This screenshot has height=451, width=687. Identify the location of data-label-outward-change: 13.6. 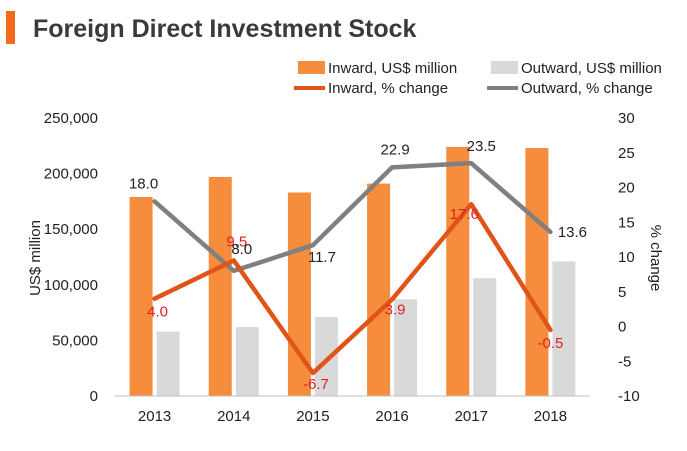
(572, 232).